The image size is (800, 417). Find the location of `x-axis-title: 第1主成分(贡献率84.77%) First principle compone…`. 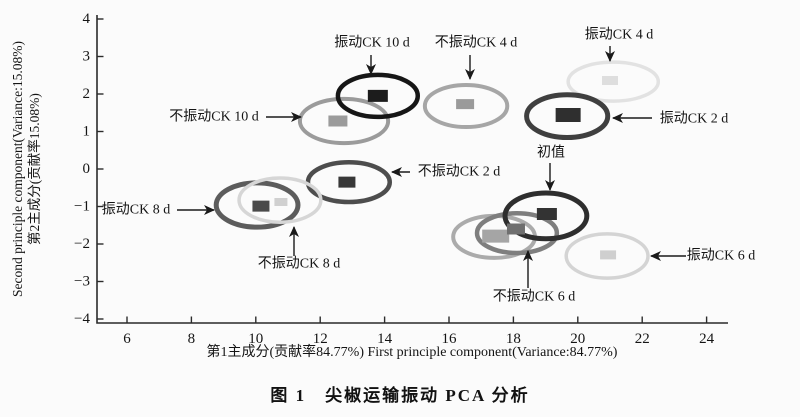

x-axis-title: 第1主成分(贡献率84.77%) First principle compone… is located at coordinates (412, 351).